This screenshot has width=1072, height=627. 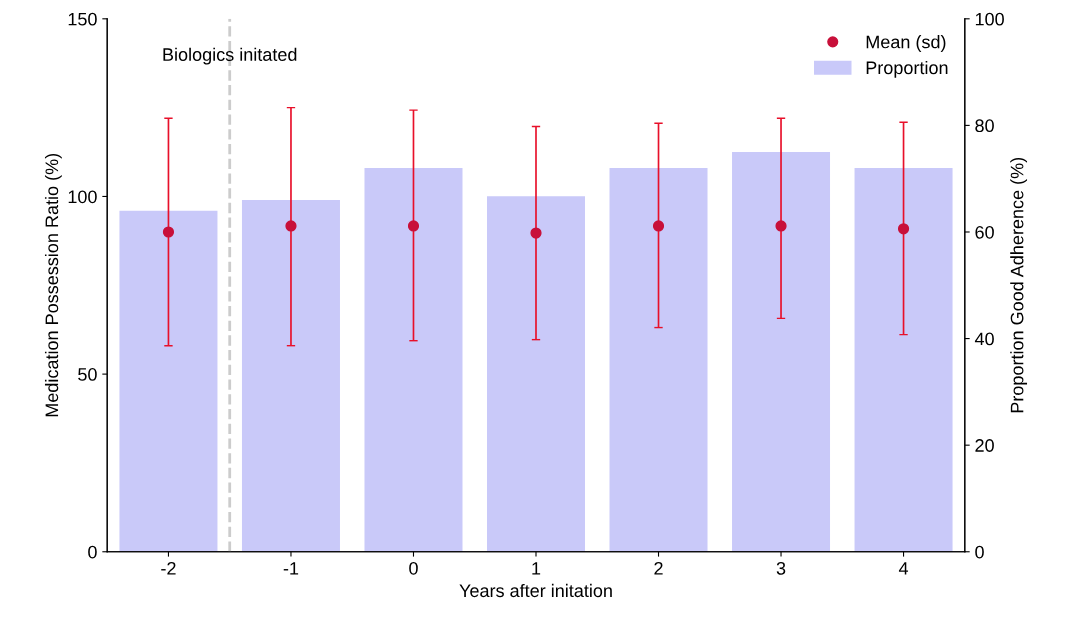 What do you see at coordinates (413, 568) in the screenshot?
I see `x-tick-label: 0` at bounding box center [413, 568].